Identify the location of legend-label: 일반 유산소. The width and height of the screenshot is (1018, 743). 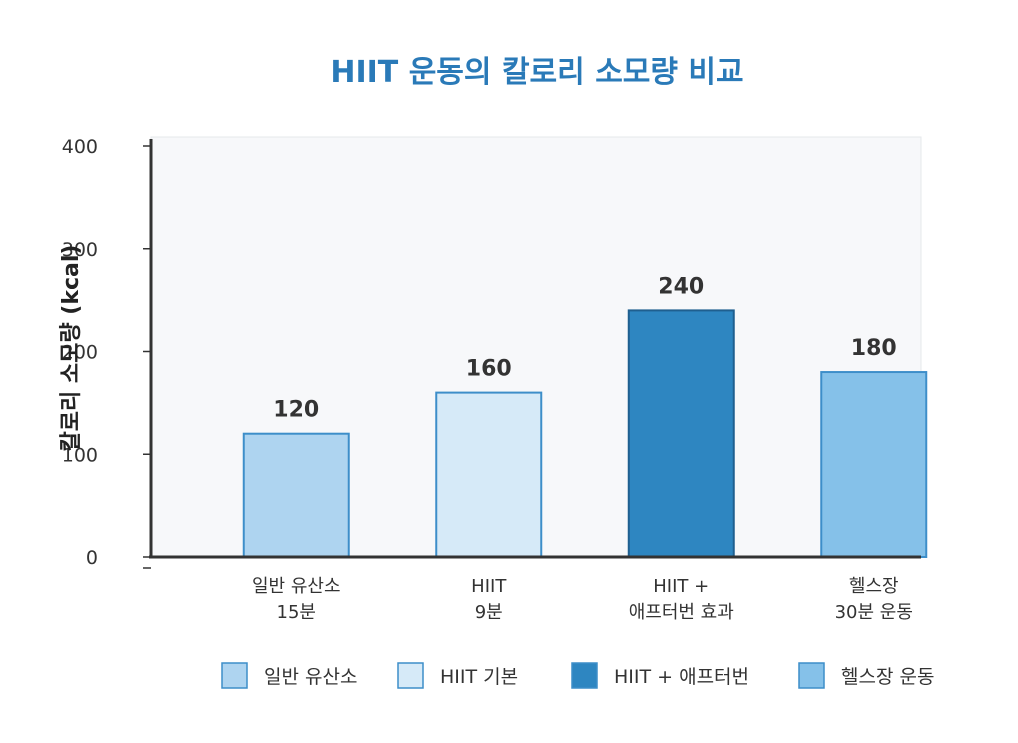
(310, 677).